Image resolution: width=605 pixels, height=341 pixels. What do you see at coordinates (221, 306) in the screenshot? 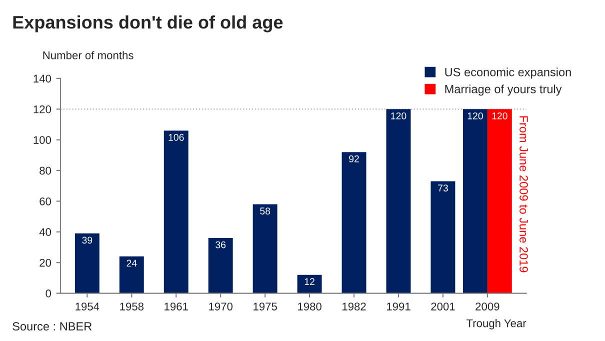
I see `x-tick-label: 1970` at bounding box center [221, 306].